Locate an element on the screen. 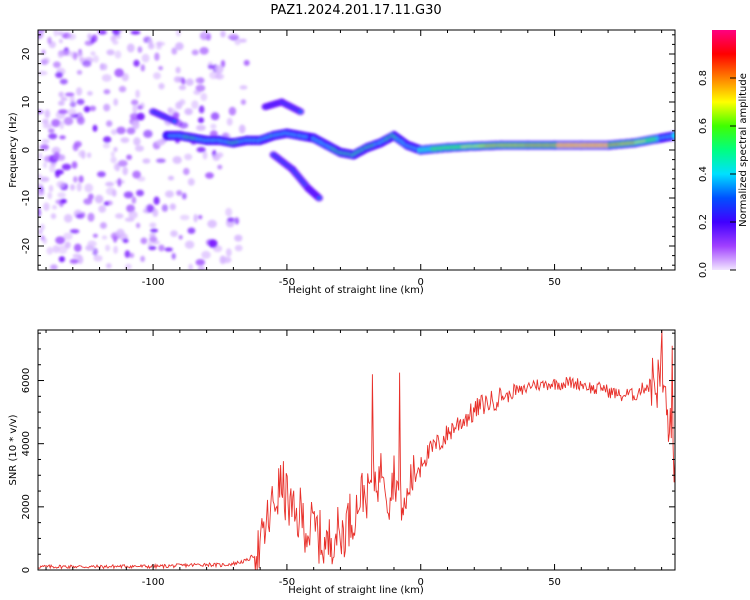 This screenshot has height=600, width=750. colorbar-tick-label: 0.4 is located at coordinates (703, 174).